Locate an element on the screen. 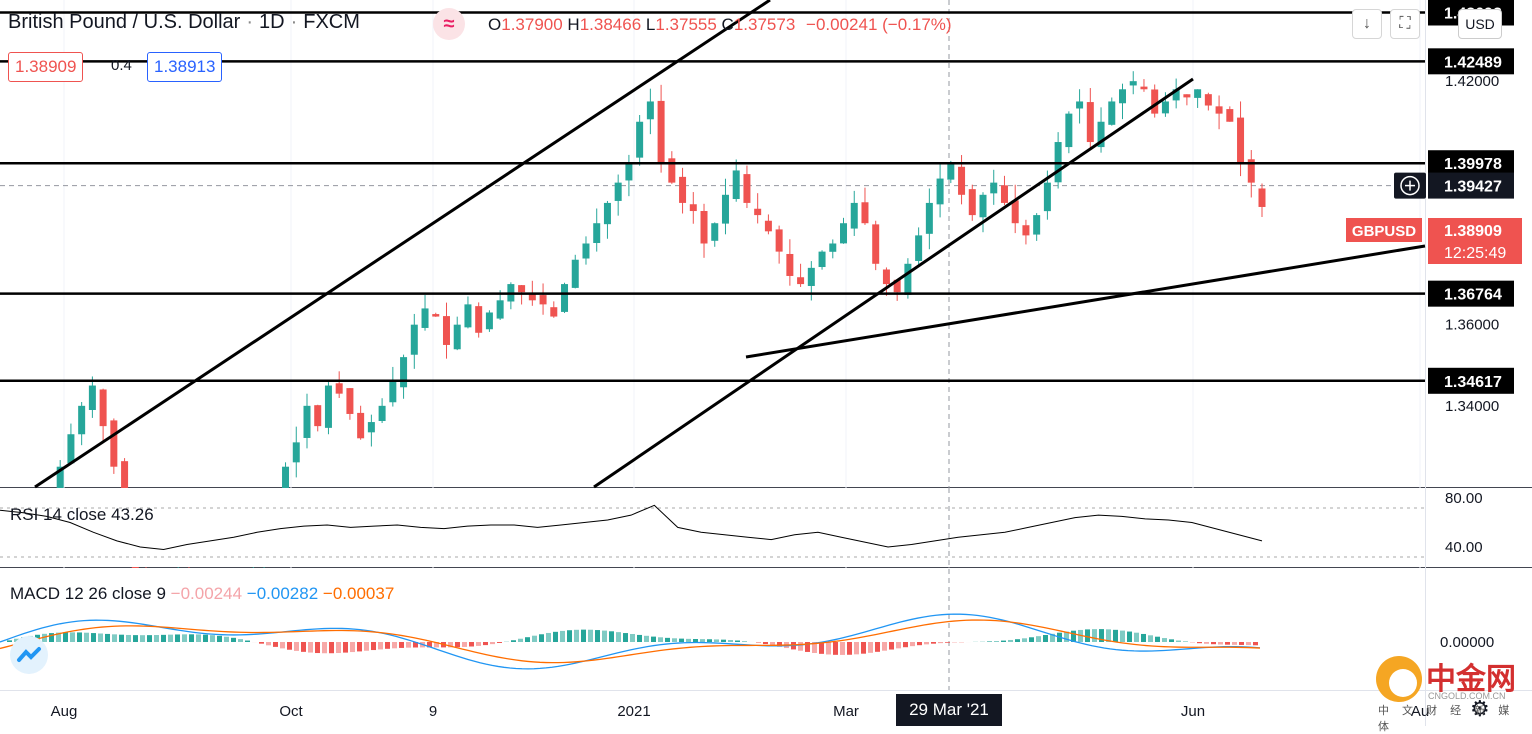  watermark-logo: 中金网 CNGOLD.COM.CN 中 文 财 经 新 媒 体 is located at coordinates (1452, 689).